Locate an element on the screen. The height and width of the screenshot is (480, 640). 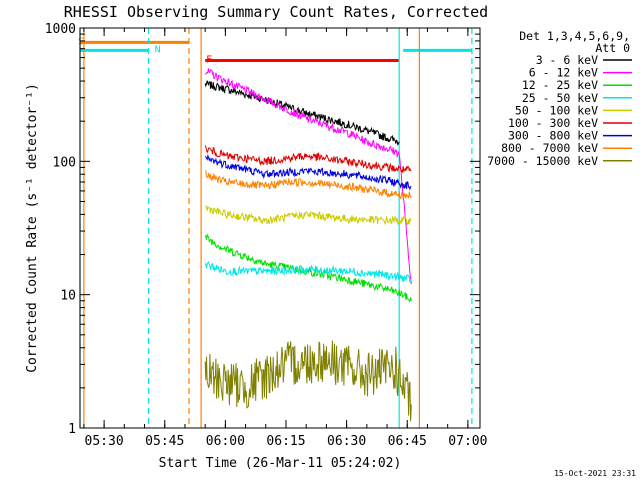
legend-label-6-12-kev: 6 - 12 keV is located at coordinates (563, 73).